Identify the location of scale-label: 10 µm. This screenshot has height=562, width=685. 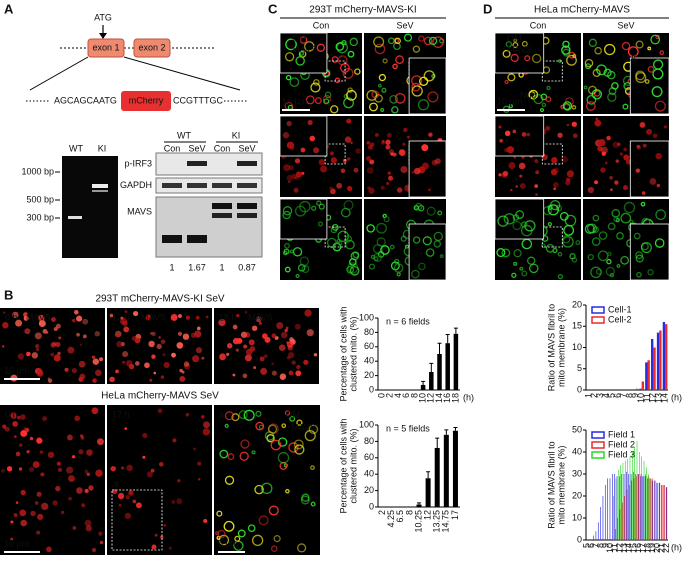
(16, 543).